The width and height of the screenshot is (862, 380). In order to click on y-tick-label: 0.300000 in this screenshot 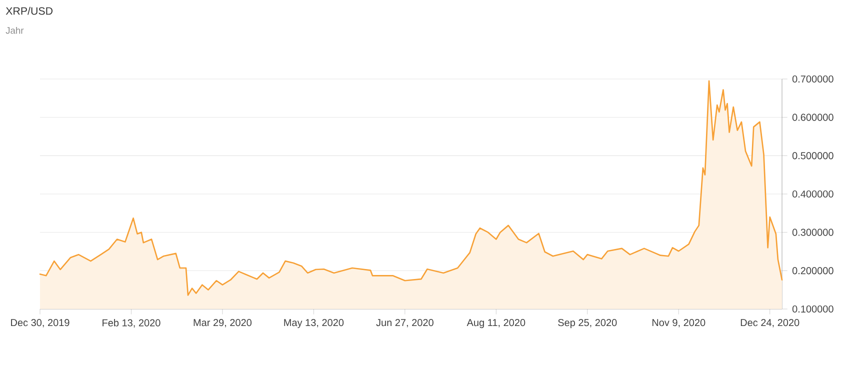, I will do `click(813, 232)`.